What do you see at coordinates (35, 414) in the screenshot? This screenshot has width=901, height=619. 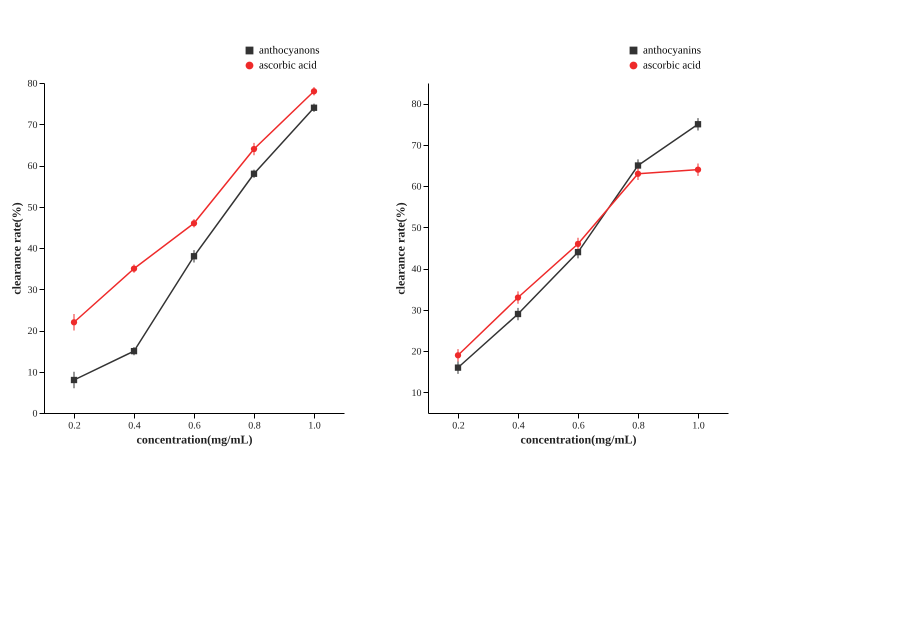 I see `y-tick-label: 0` at bounding box center [35, 414].